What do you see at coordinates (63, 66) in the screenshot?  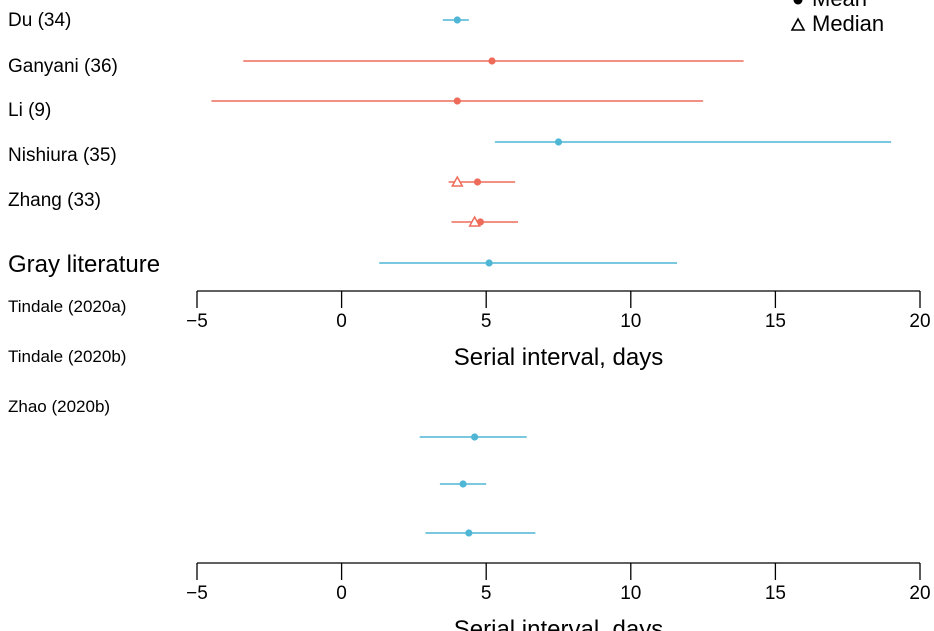 I see `row-label: Ganyani (36)` at bounding box center [63, 66].